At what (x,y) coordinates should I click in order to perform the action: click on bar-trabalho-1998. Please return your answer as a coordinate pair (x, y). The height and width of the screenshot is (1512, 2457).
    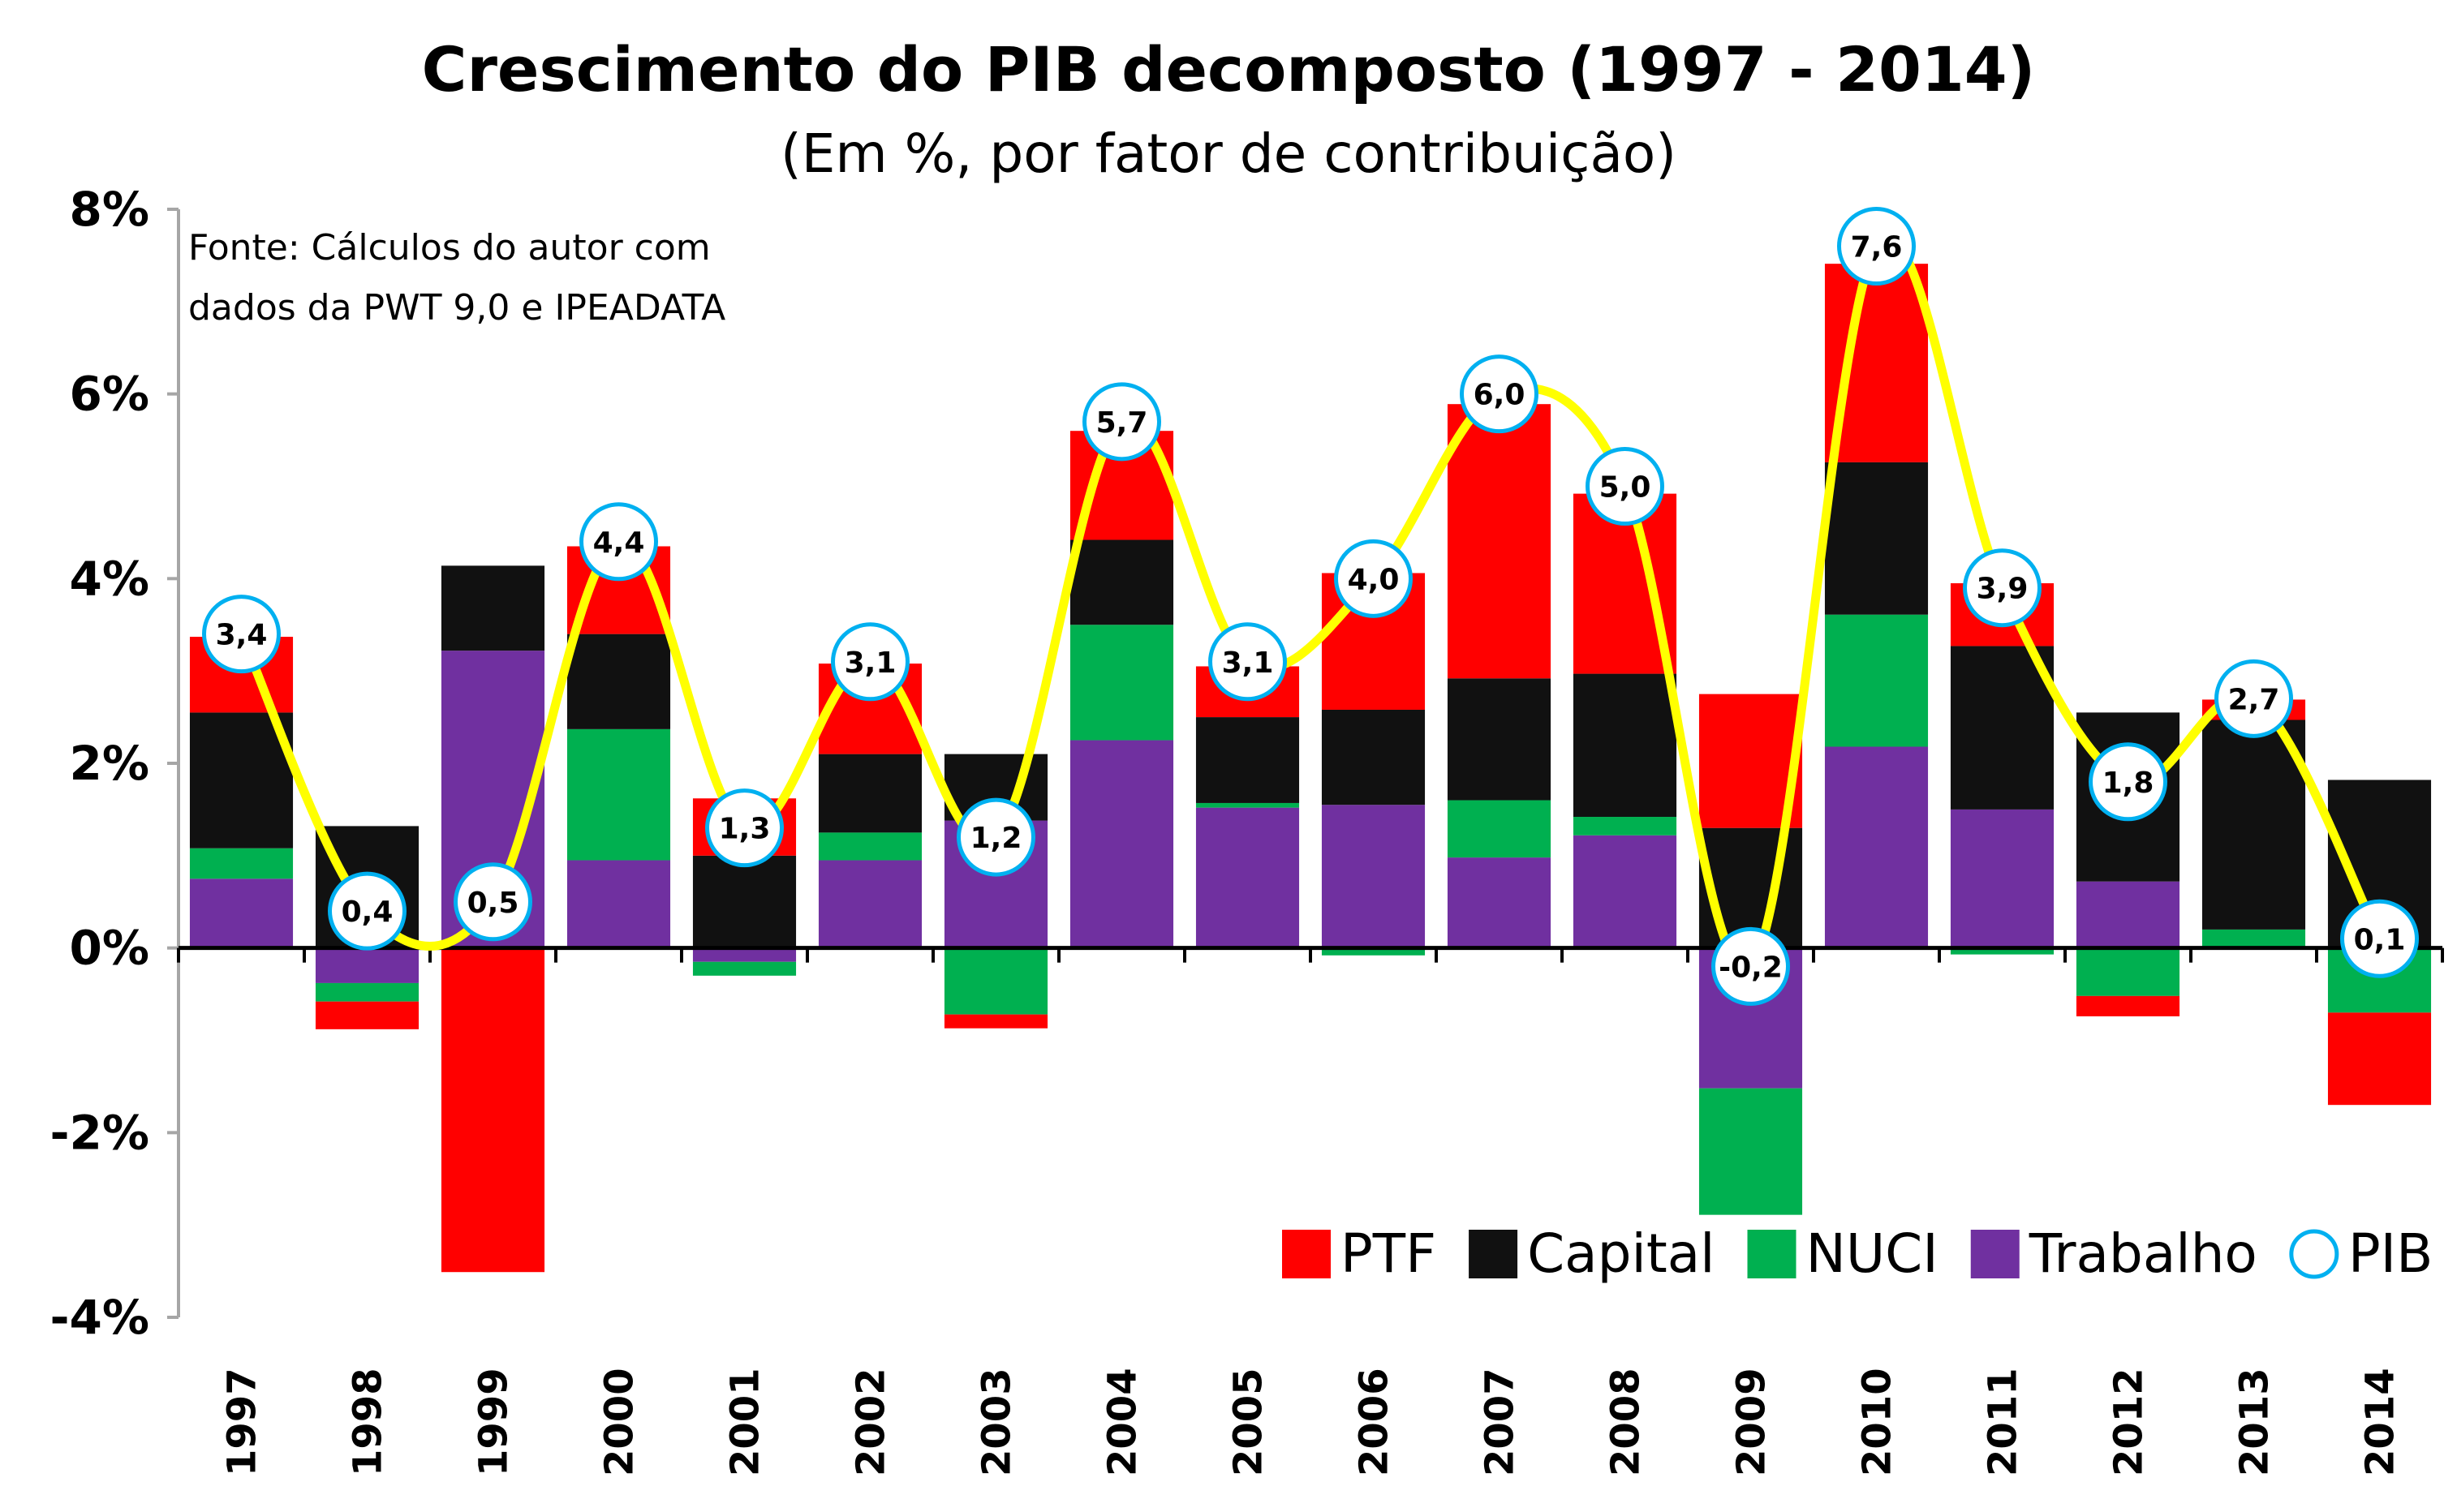
    Looking at the image, I should click on (367, 965).